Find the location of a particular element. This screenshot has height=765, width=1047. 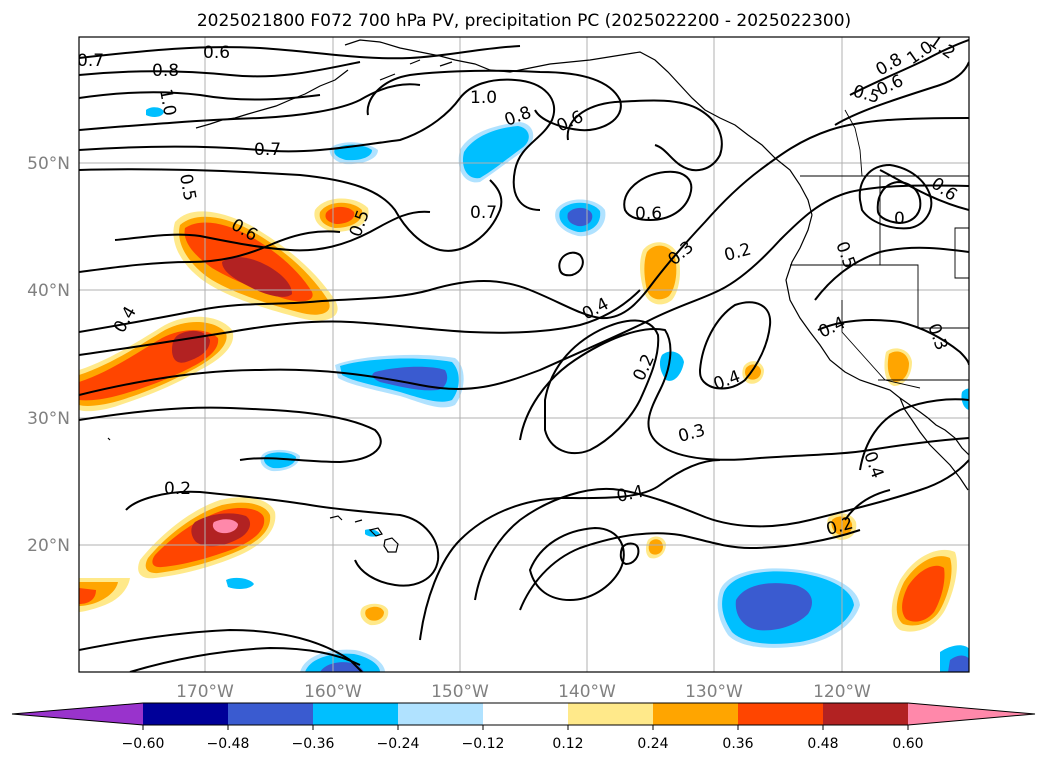

lon-tick-label: 170°W is located at coordinates (205, 692).